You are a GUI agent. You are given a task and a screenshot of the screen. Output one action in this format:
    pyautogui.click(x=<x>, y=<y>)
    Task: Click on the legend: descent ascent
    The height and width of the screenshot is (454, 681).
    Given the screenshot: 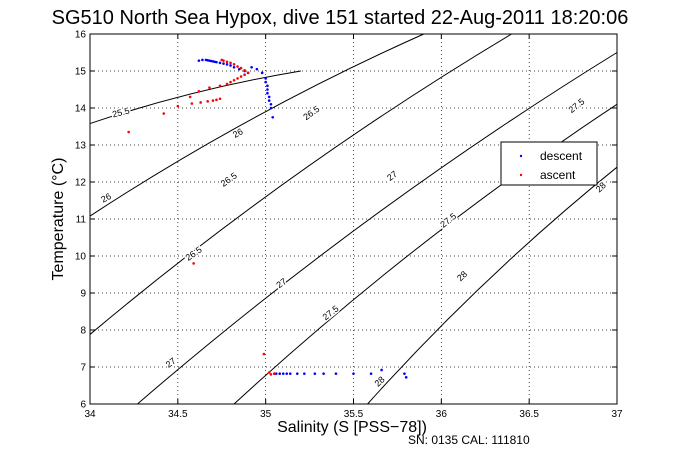 What is the action you would take?
    pyautogui.click(x=549, y=163)
    